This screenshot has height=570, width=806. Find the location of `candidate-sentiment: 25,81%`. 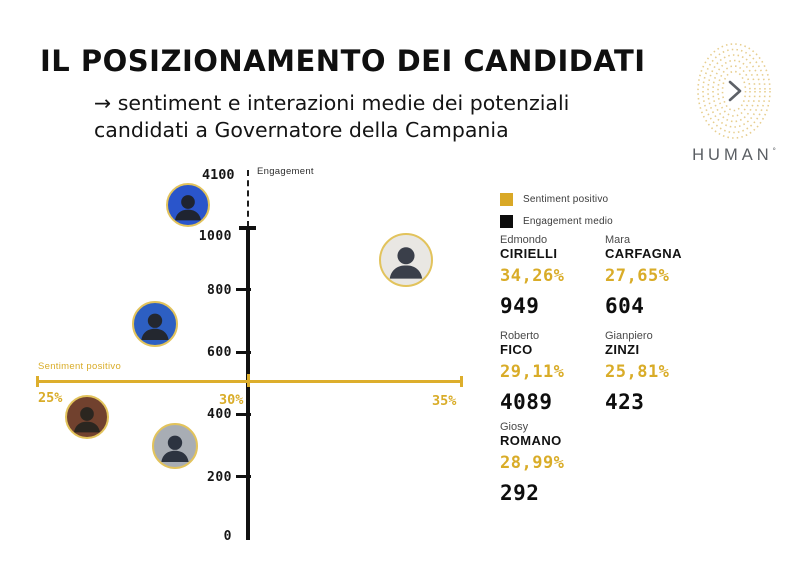

candidate-sentiment: 25,81% is located at coordinates (637, 372).